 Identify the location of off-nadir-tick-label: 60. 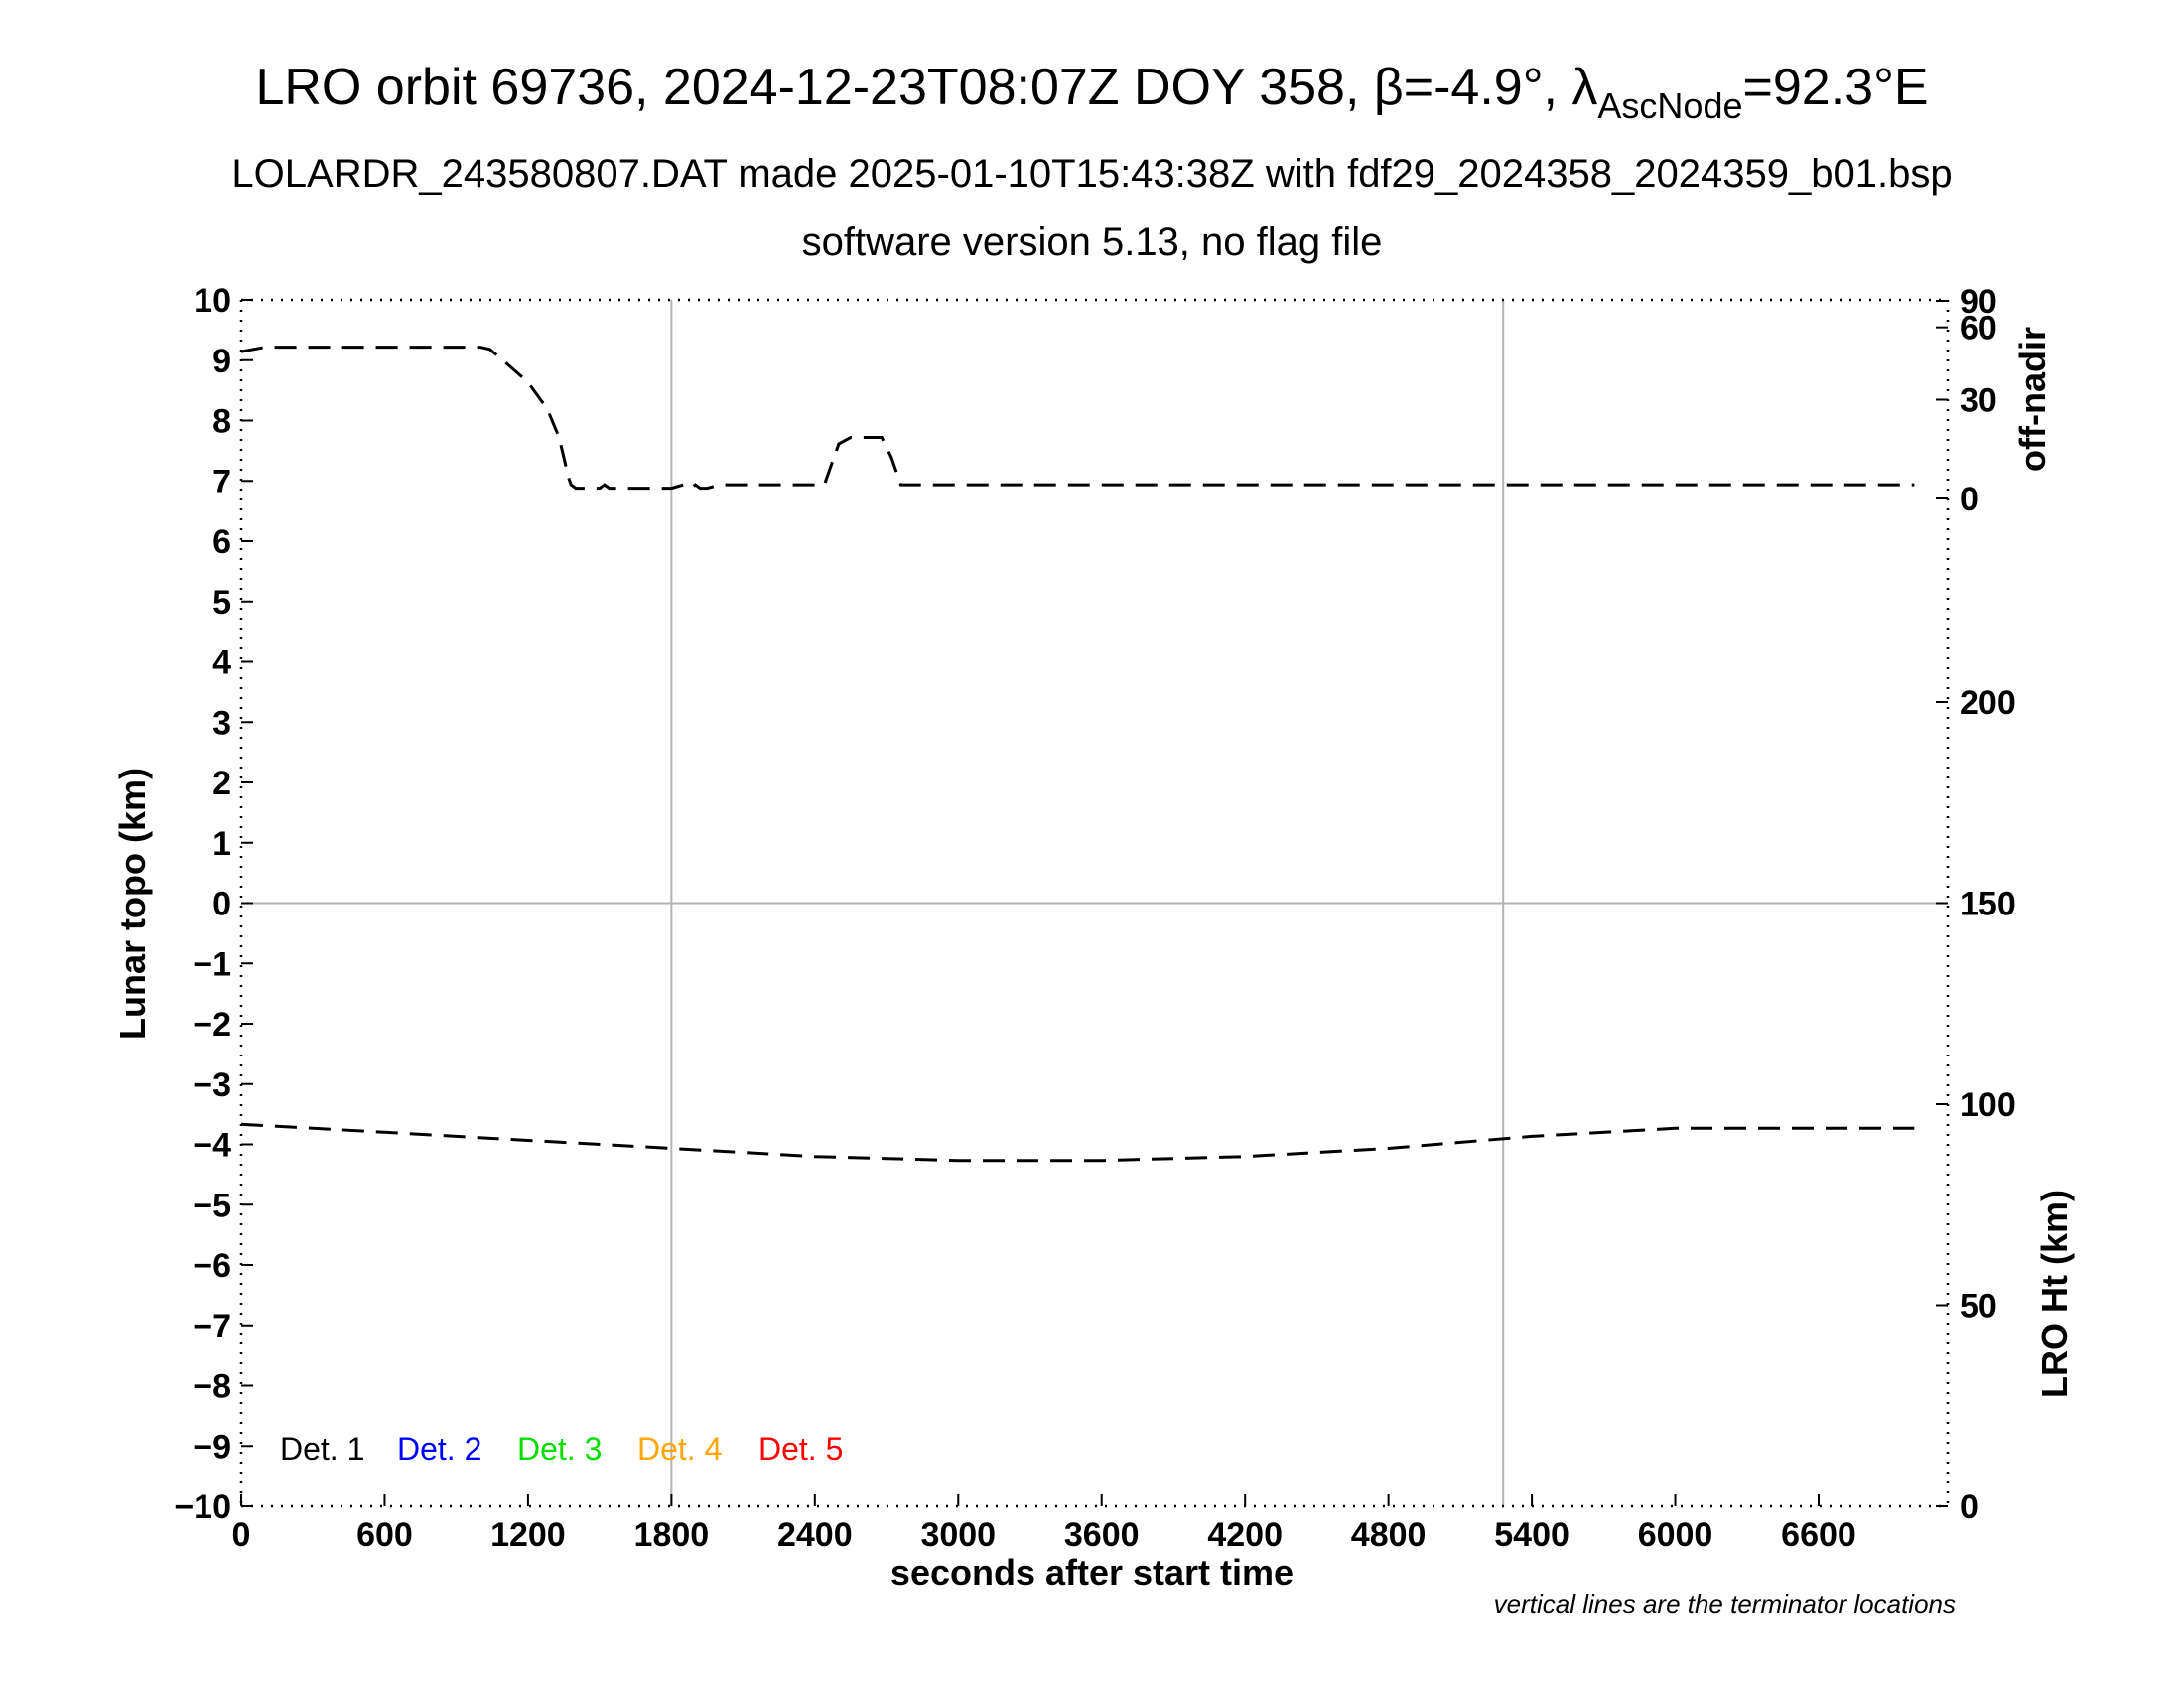
(1978, 329).